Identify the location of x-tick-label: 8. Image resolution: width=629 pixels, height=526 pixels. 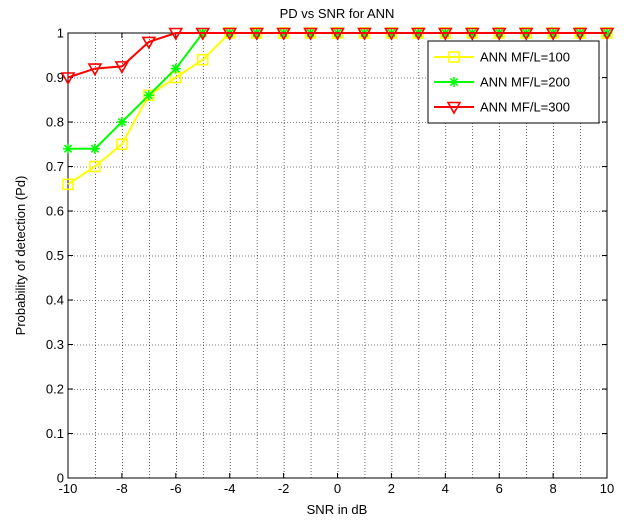
(552, 488).